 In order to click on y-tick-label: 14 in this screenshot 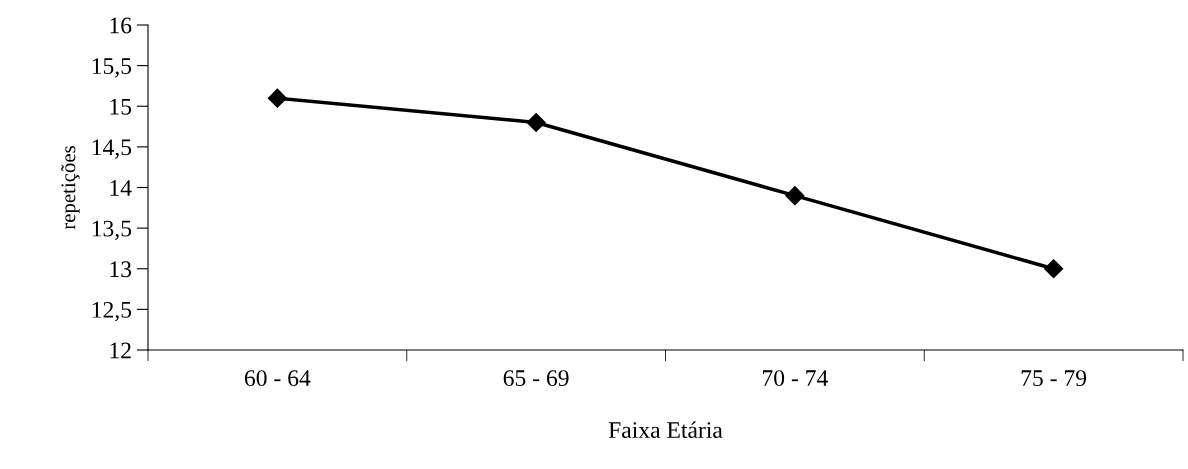, I will do `click(121, 188)`.